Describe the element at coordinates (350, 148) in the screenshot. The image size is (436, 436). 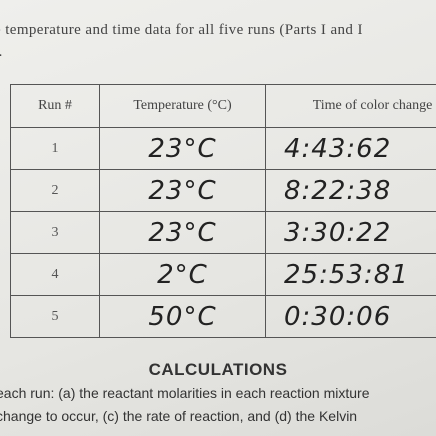
I see `table-cell: 4:43:62` at that location.